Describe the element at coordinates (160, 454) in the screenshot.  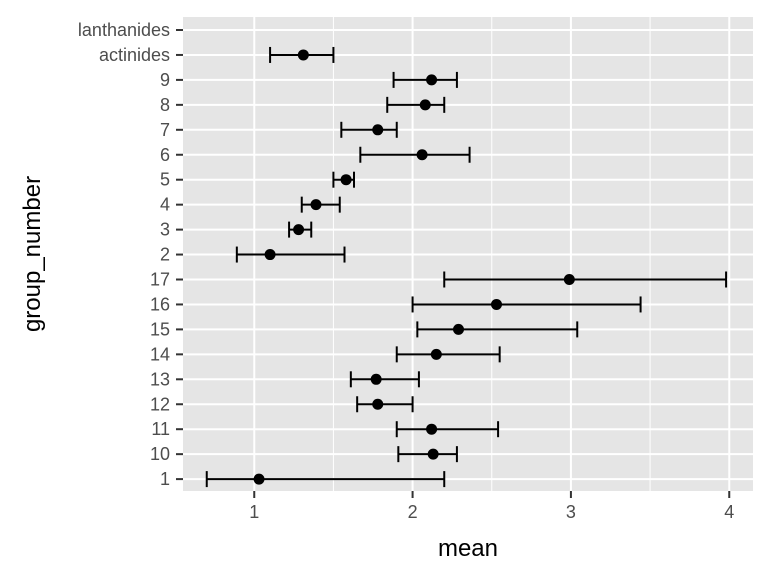
I see `y-tick-label: 10` at that location.